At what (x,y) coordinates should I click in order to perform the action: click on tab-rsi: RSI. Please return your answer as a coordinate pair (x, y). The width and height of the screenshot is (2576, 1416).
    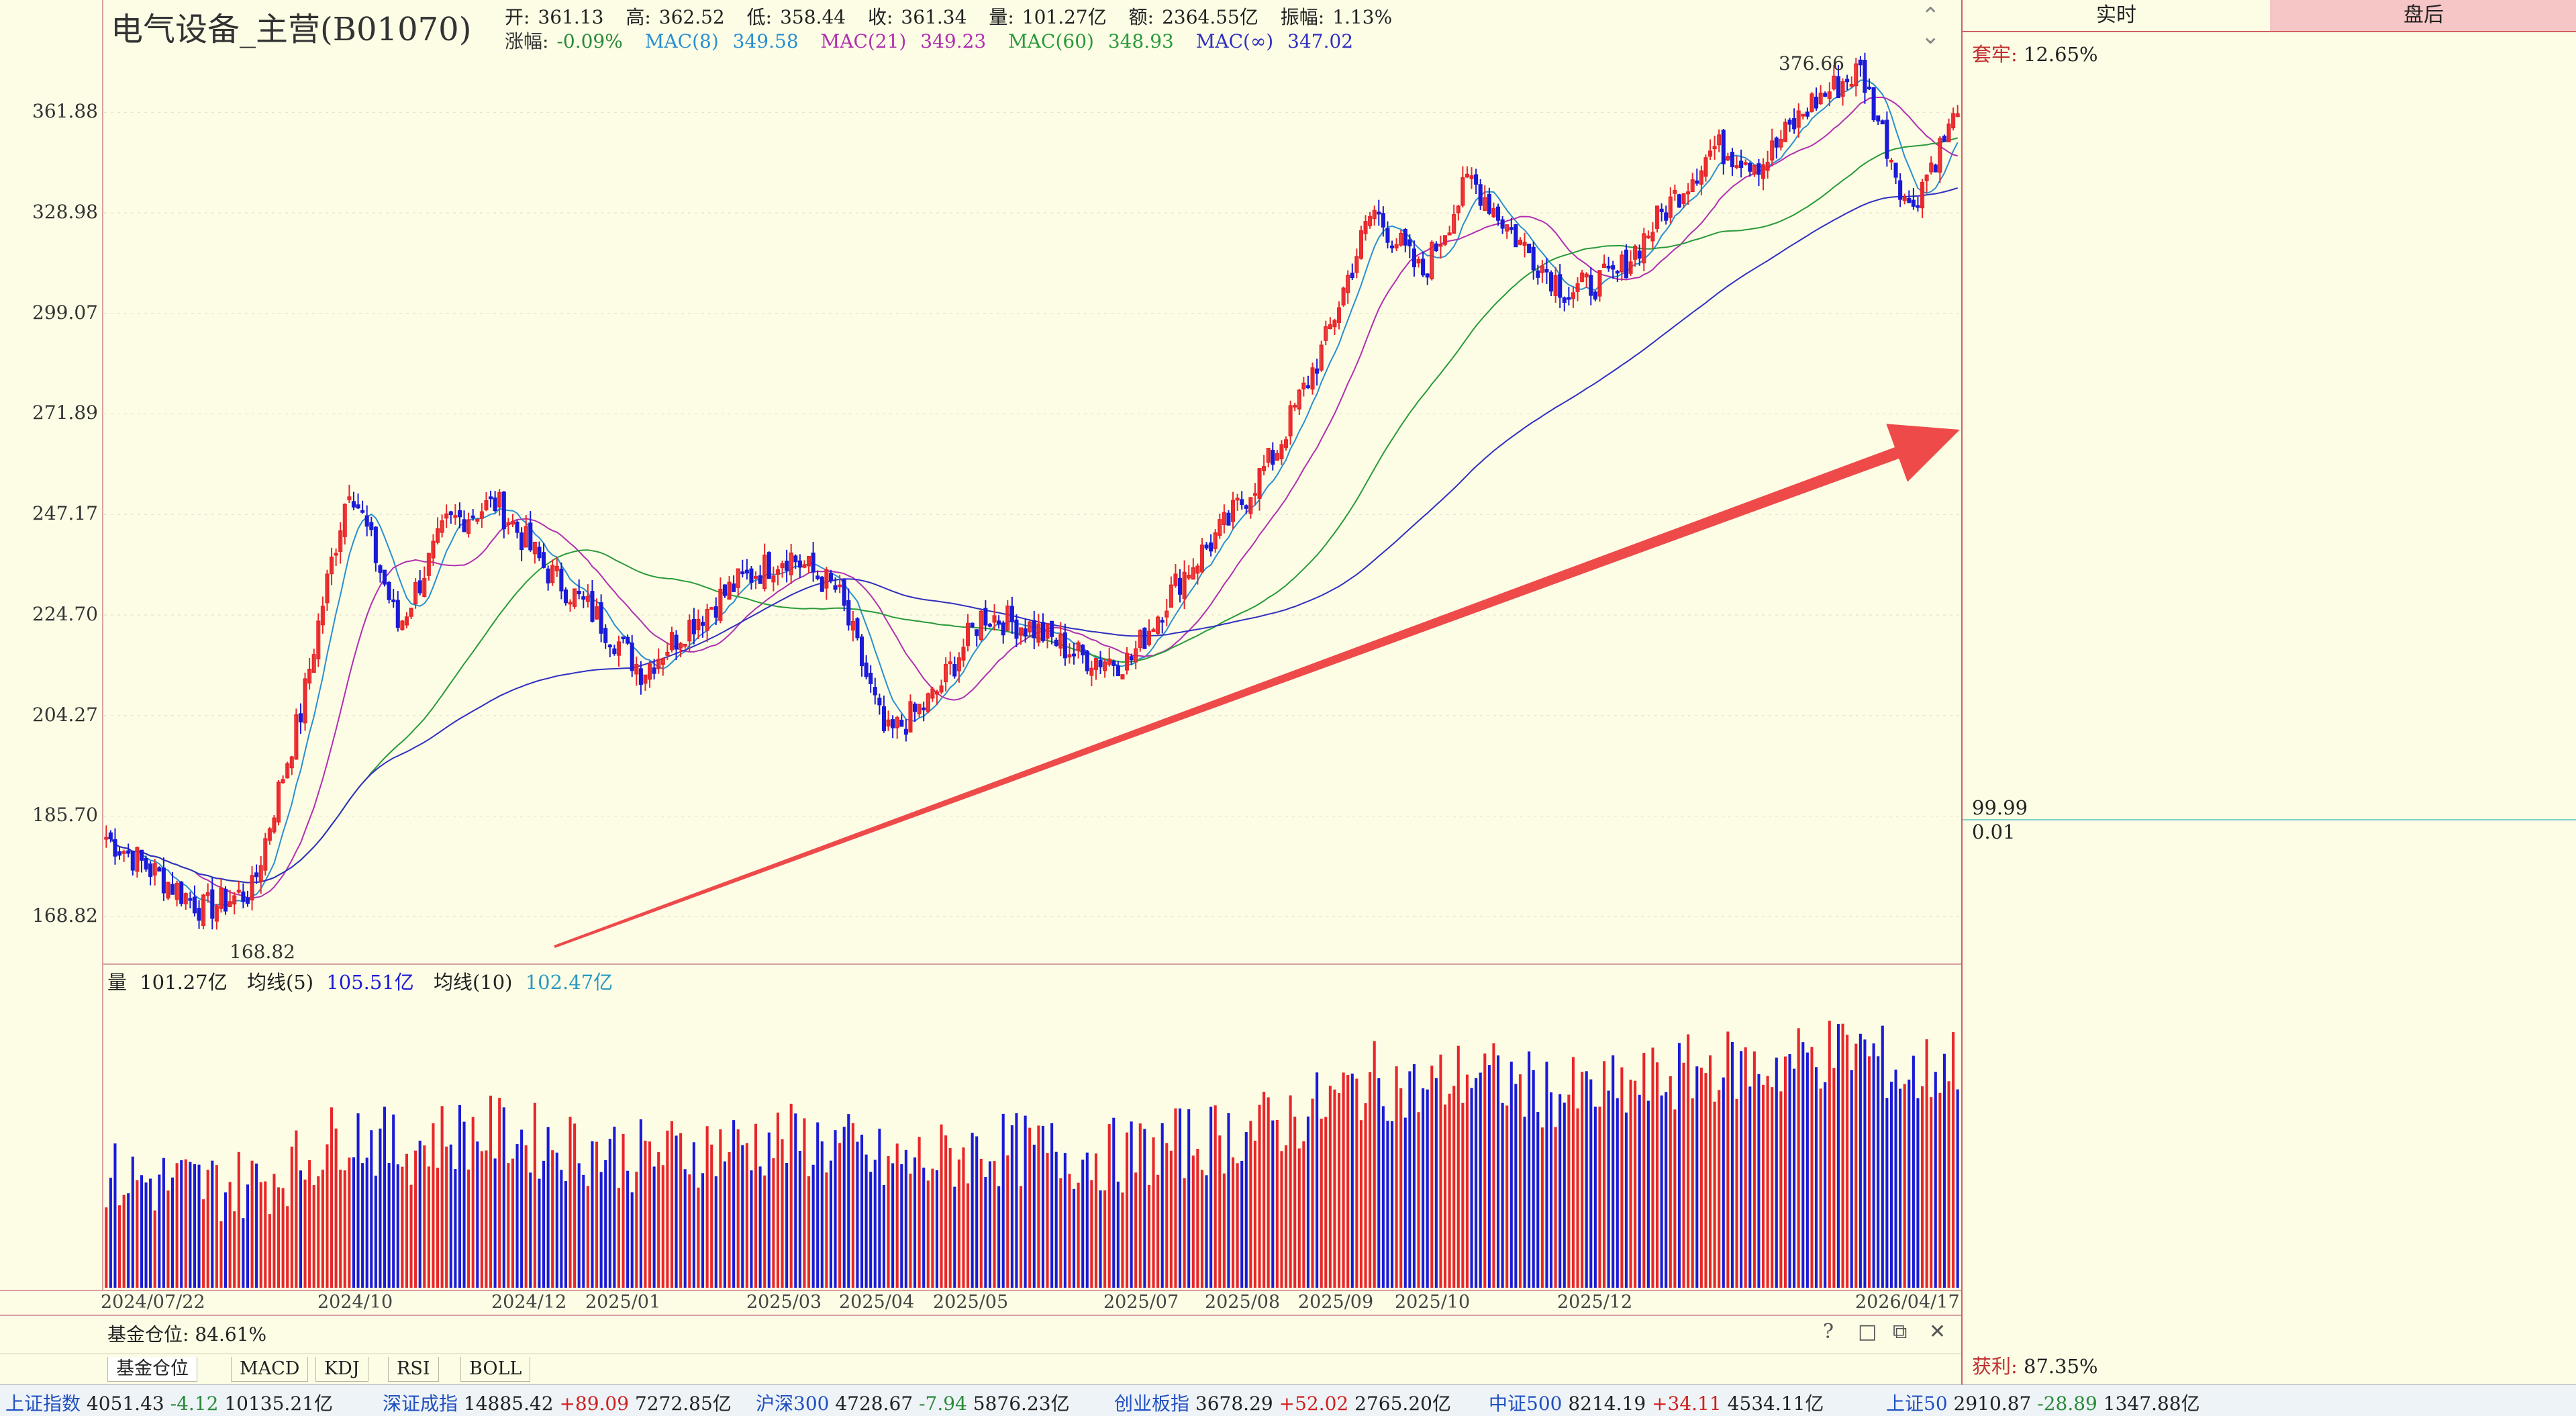
    Looking at the image, I should click on (413, 1369).